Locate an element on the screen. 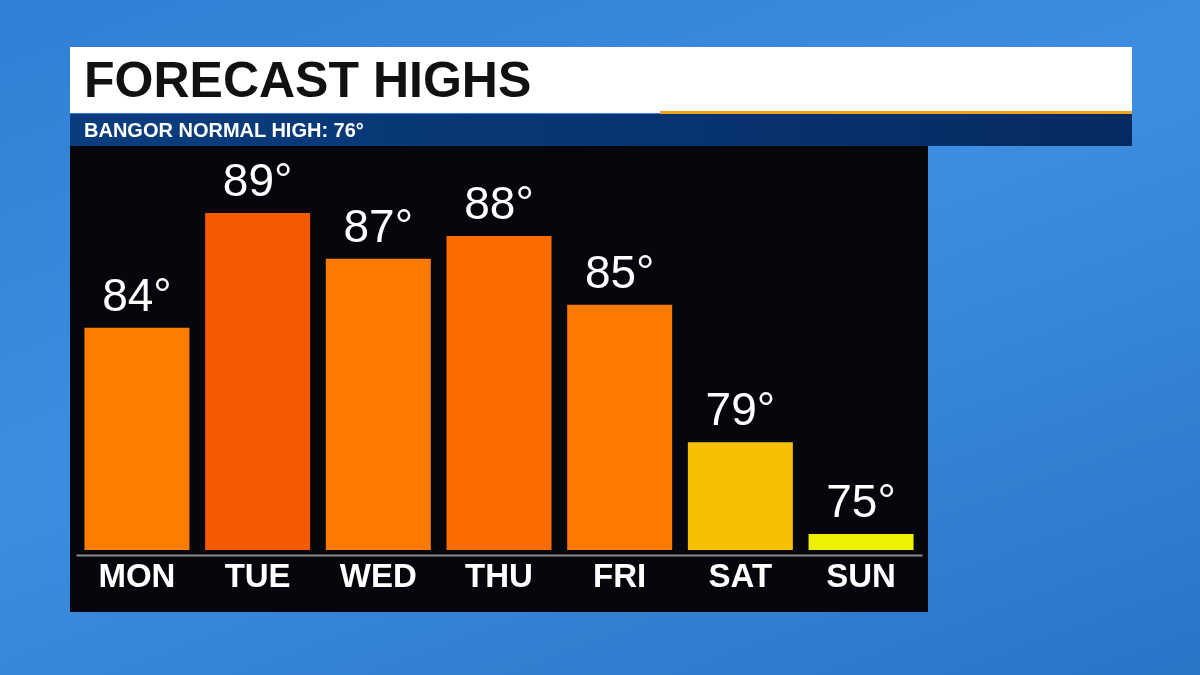  x-tick-label: WED is located at coordinates (378, 575).